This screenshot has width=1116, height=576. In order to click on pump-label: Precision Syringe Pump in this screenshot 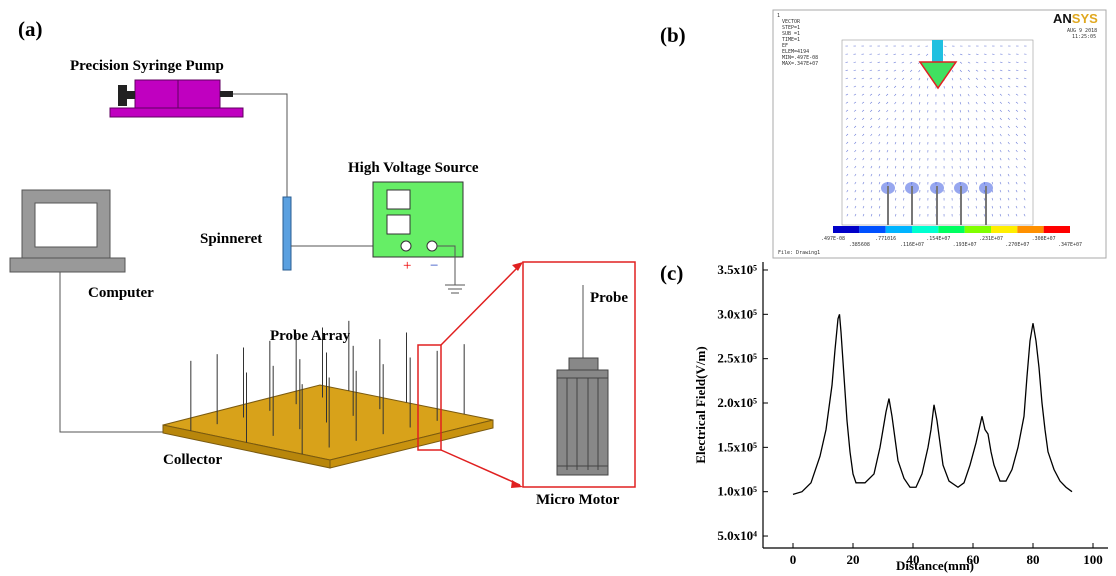, I will do `click(147, 66)`.